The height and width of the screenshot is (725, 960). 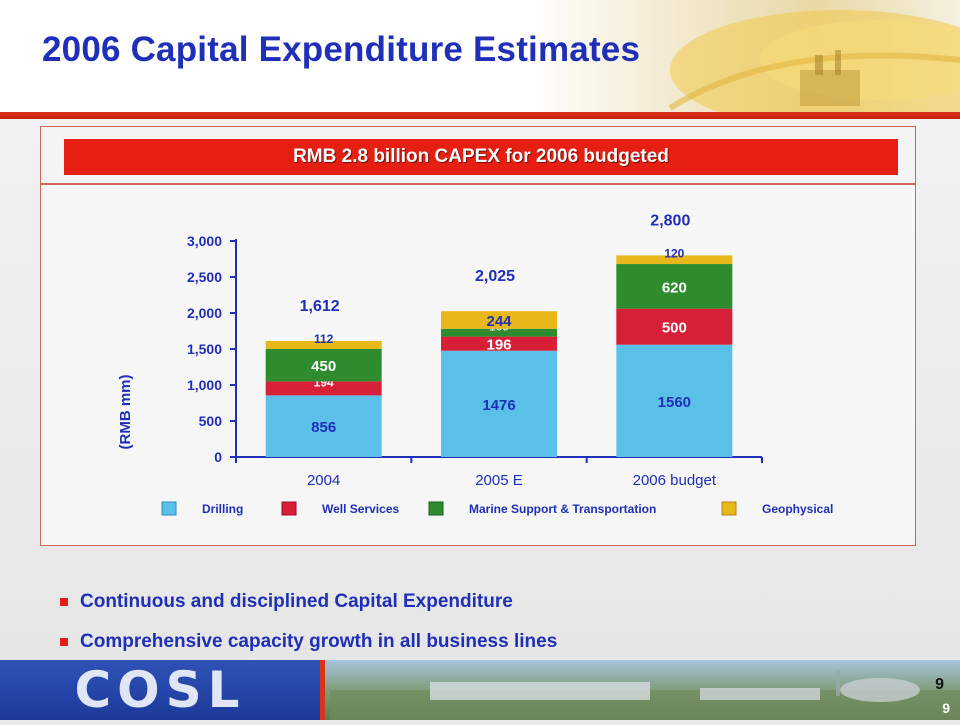 I want to click on y-axis-label: (RMB mm), so click(x=125, y=412).